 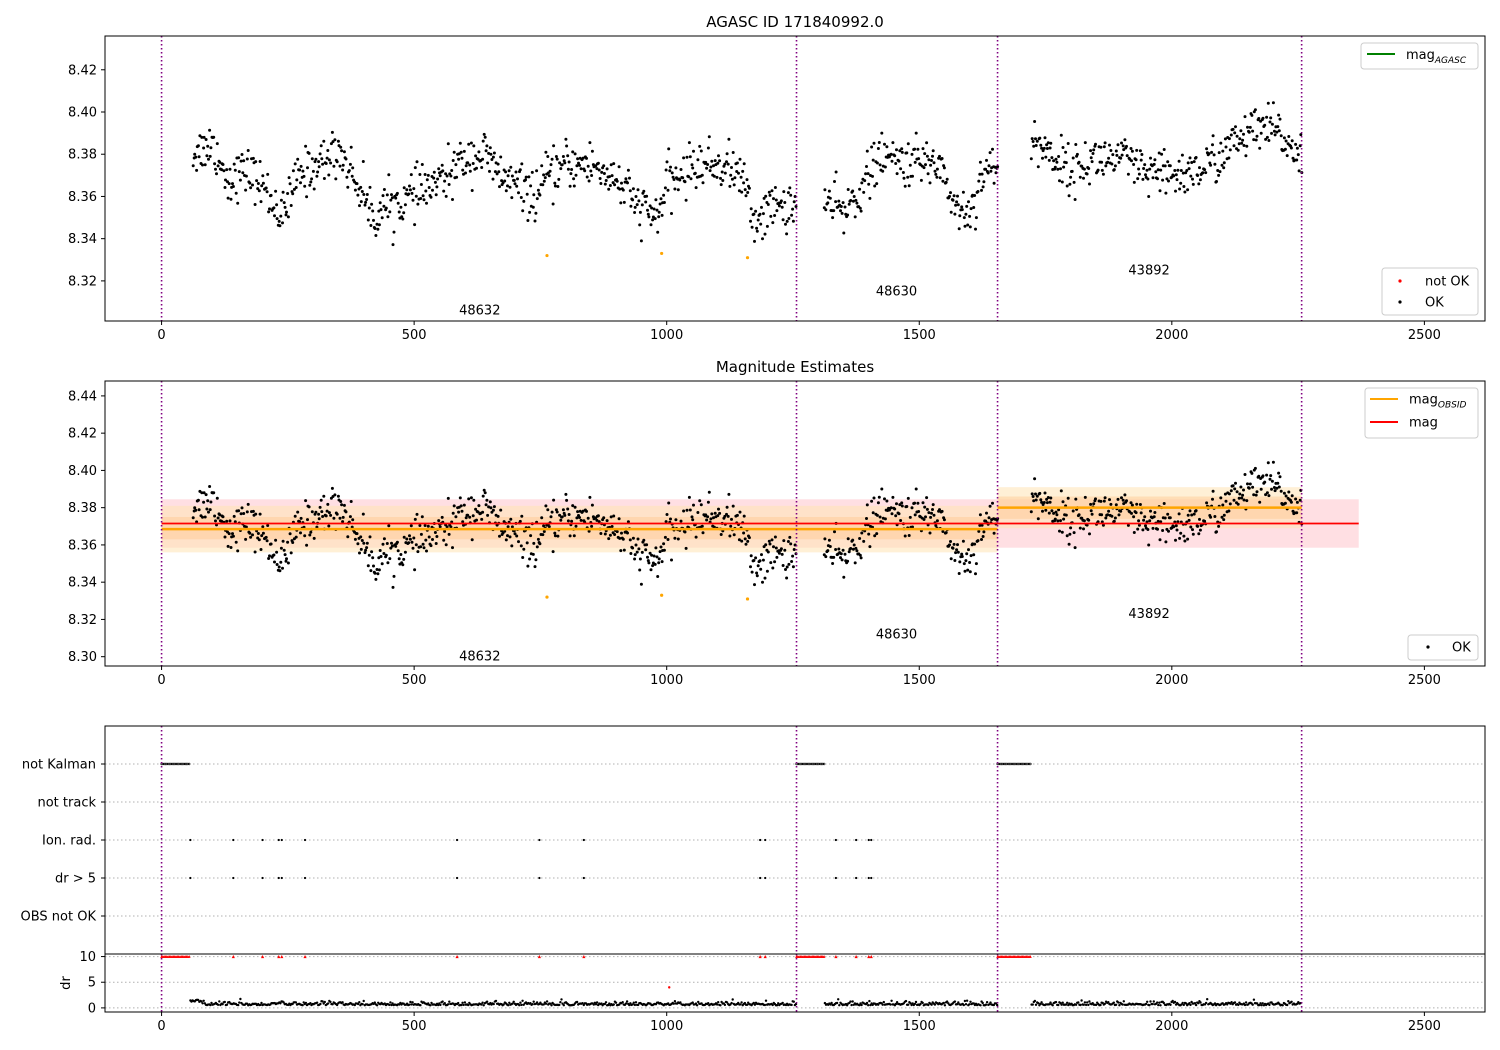 I want to click on dr-capped-point, so click(x=760, y=956).